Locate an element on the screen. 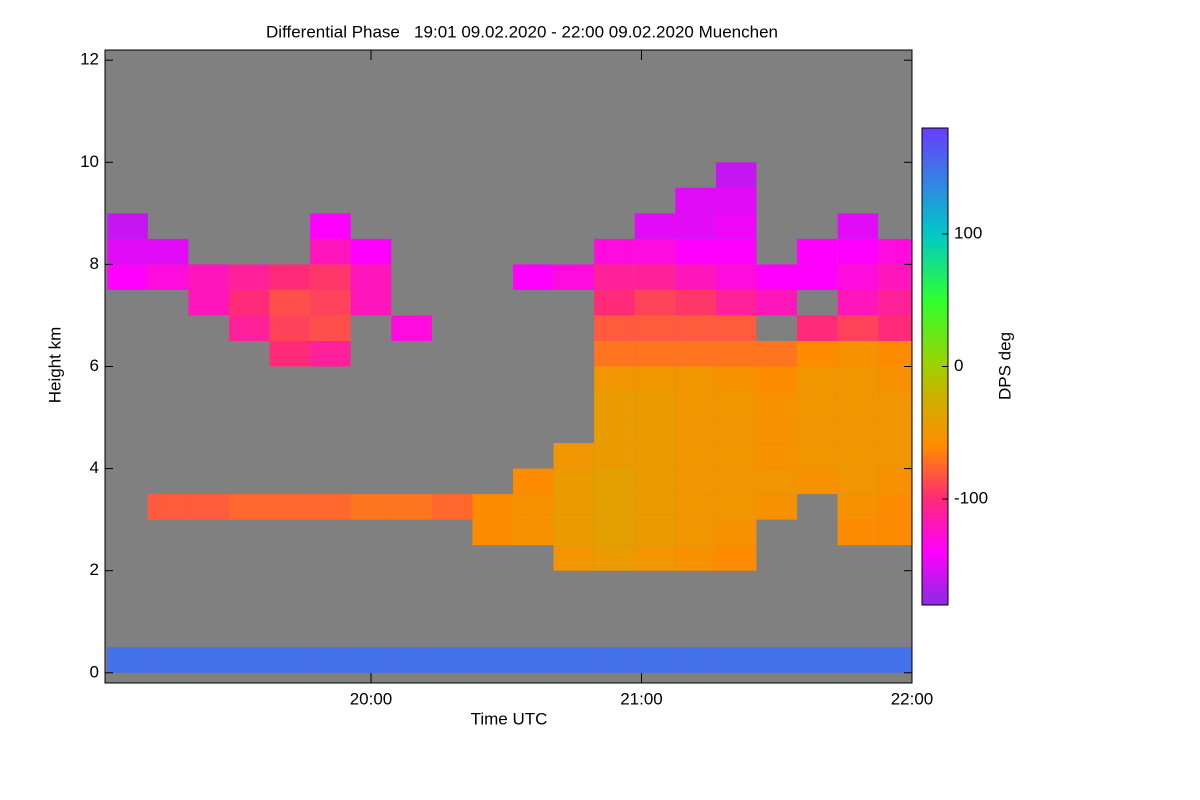 The height and width of the screenshot is (800, 1200). x-tick-label: 20:00 is located at coordinates (371, 698).